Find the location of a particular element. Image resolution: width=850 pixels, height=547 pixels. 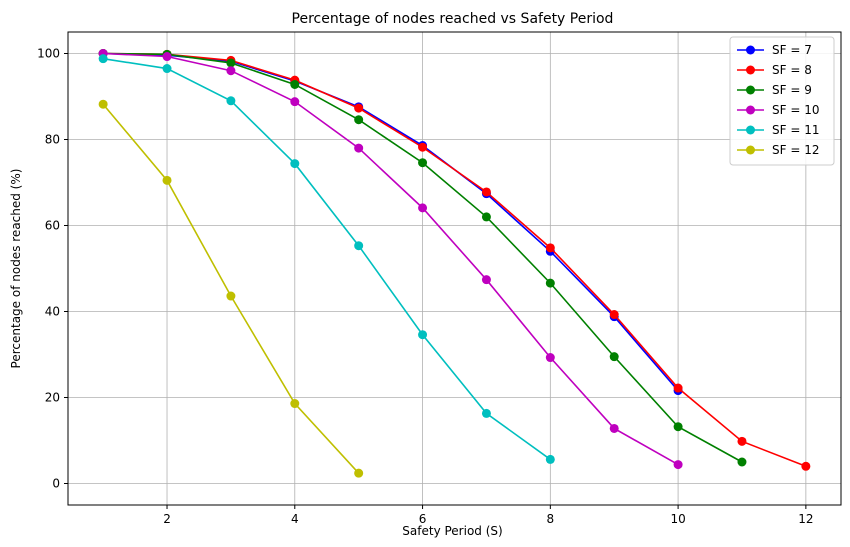

legend-entry: SF = 7 is located at coordinates (774, 50).